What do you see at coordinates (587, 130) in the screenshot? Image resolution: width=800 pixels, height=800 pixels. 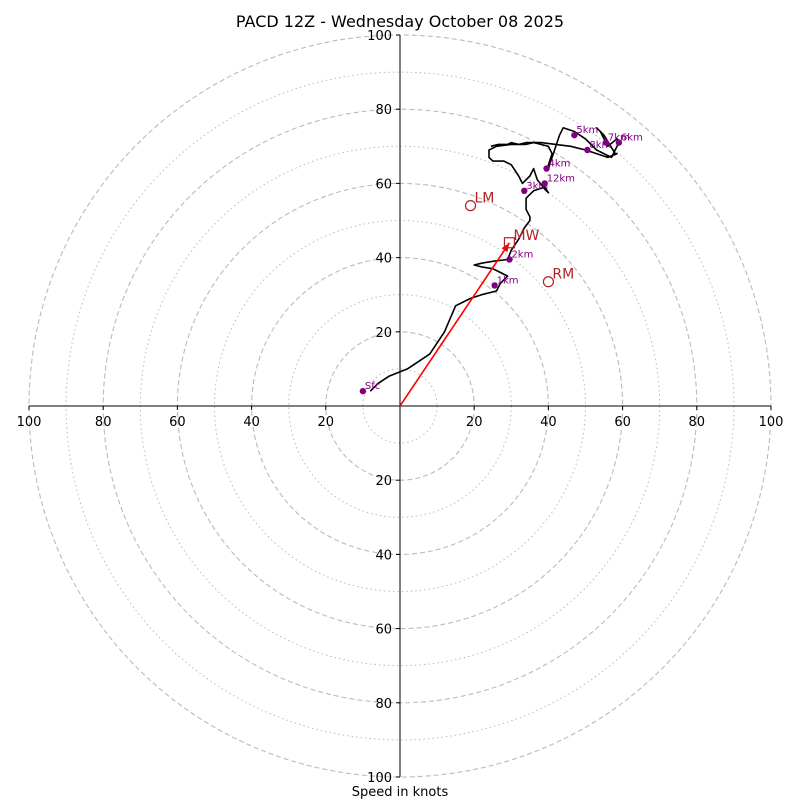 I see `height-point-label-5km: 5km` at bounding box center [587, 130].